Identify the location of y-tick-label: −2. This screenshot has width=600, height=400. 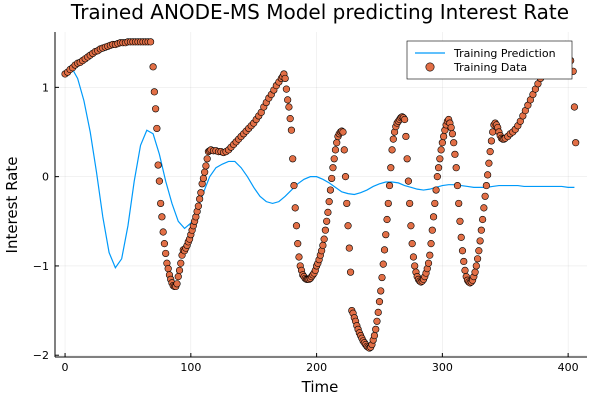
(41, 355).